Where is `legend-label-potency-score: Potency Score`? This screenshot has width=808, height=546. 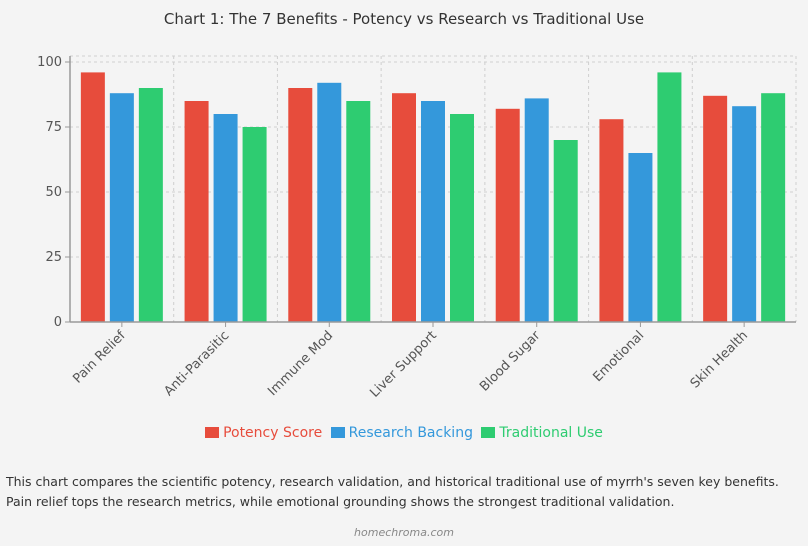 legend-label-potency-score: Potency Score is located at coordinates (273, 433).